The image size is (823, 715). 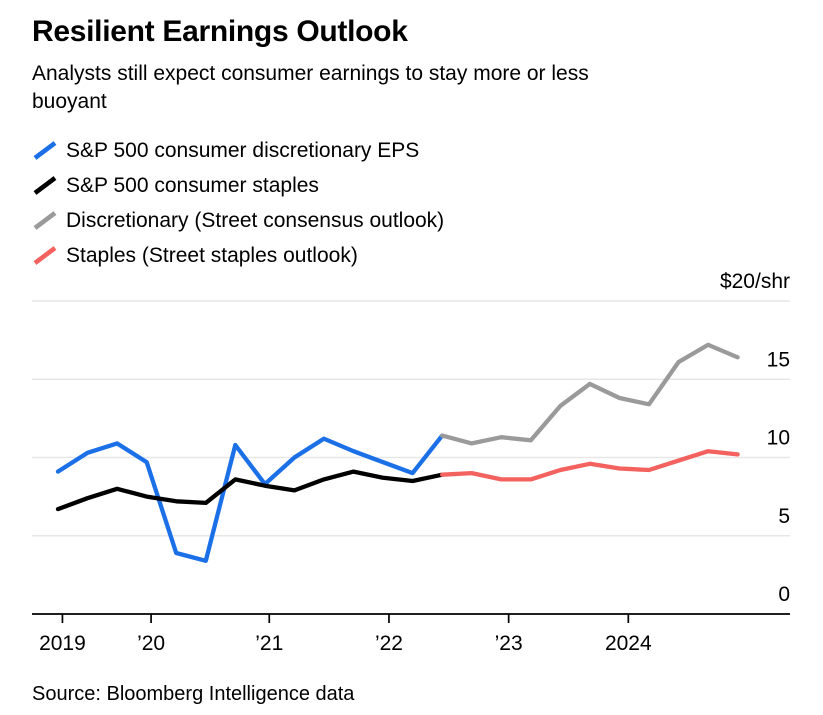 I want to click on x-tick-label: ’22, so click(x=389, y=643).